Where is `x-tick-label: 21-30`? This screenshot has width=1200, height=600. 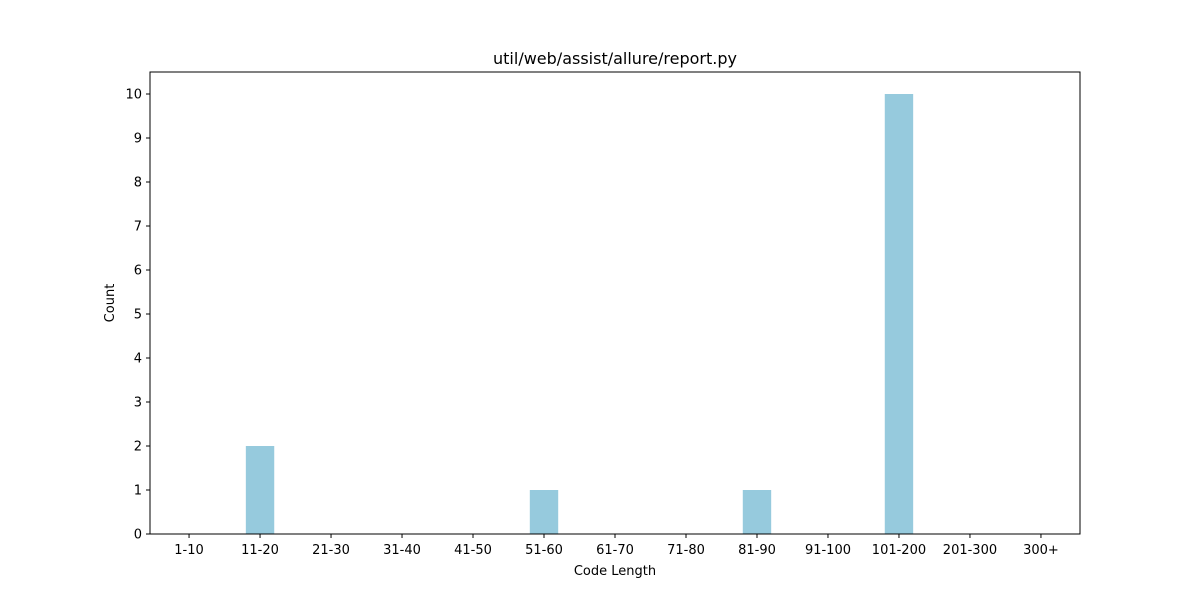
x-tick-label: 21-30 is located at coordinates (331, 550).